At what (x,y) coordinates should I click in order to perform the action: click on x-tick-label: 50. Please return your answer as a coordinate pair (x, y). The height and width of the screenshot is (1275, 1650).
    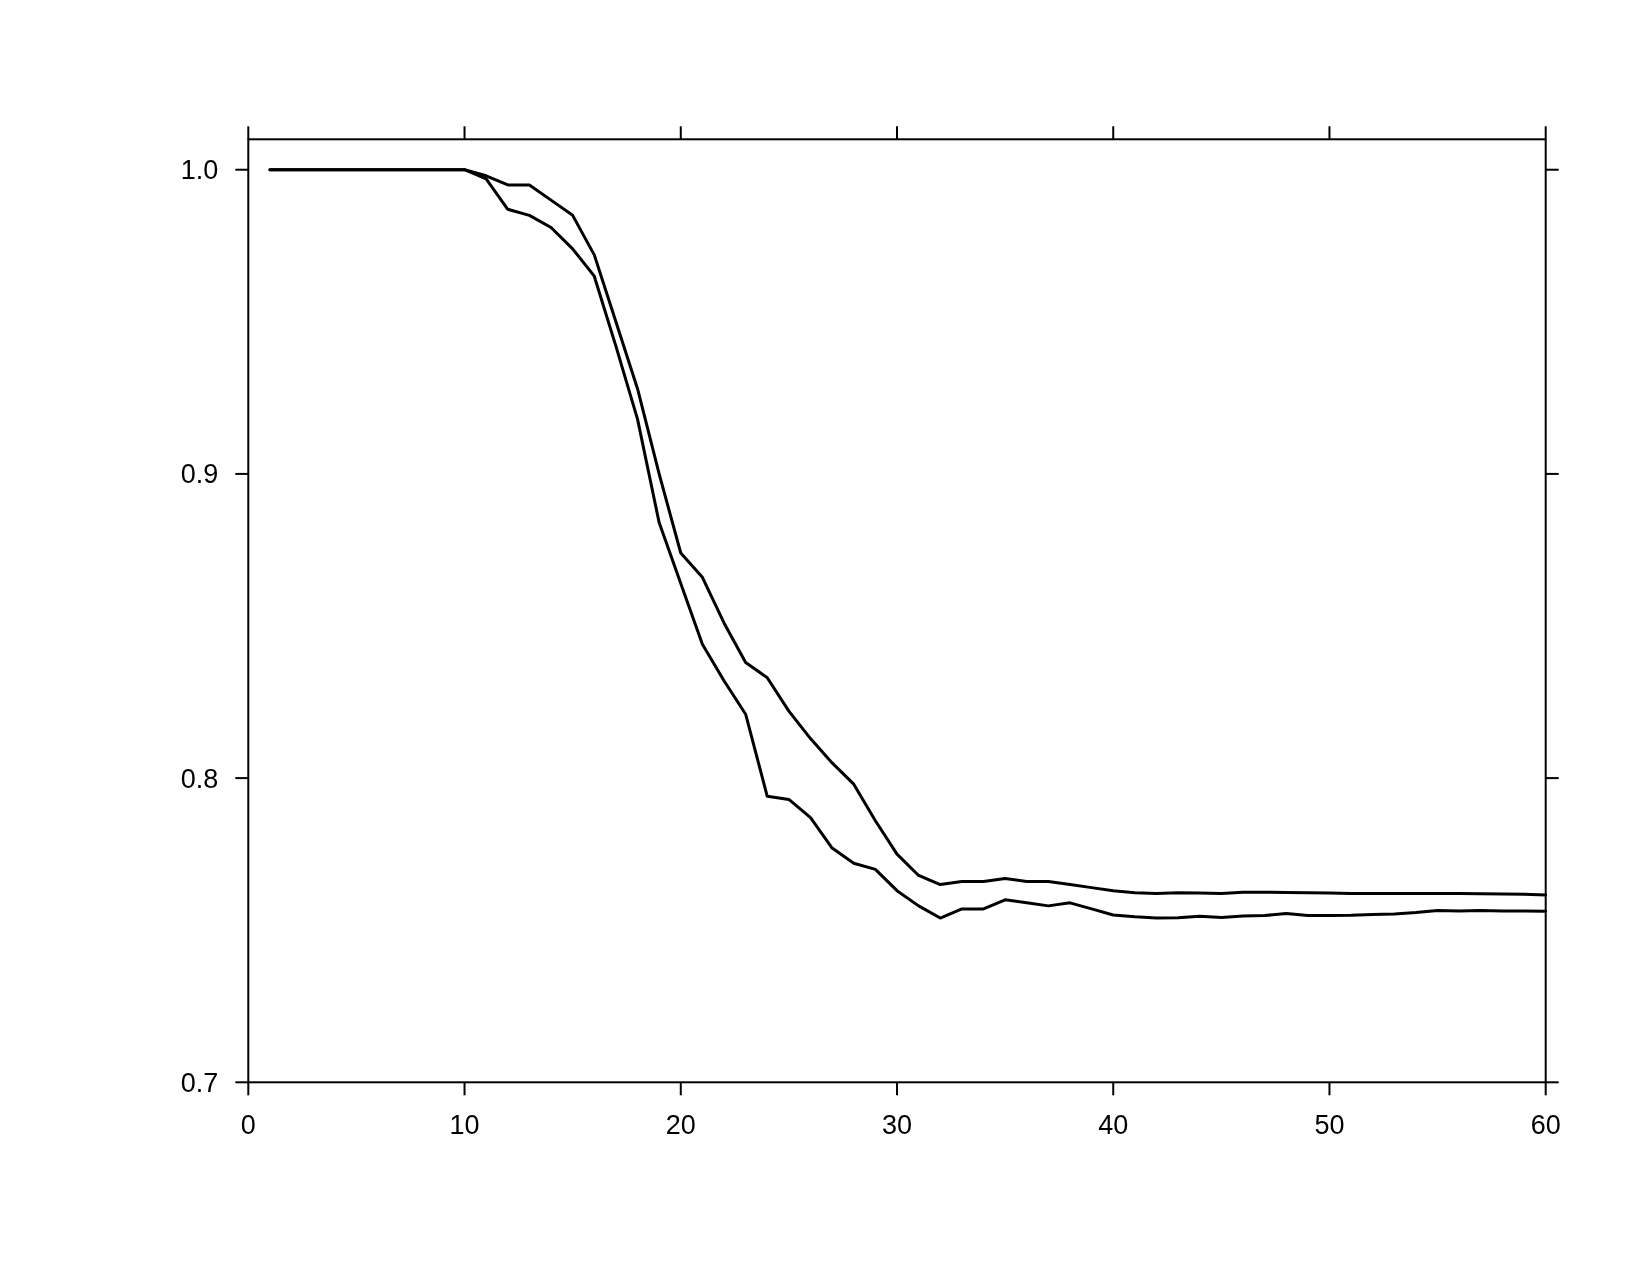
    Looking at the image, I should click on (1329, 1125).